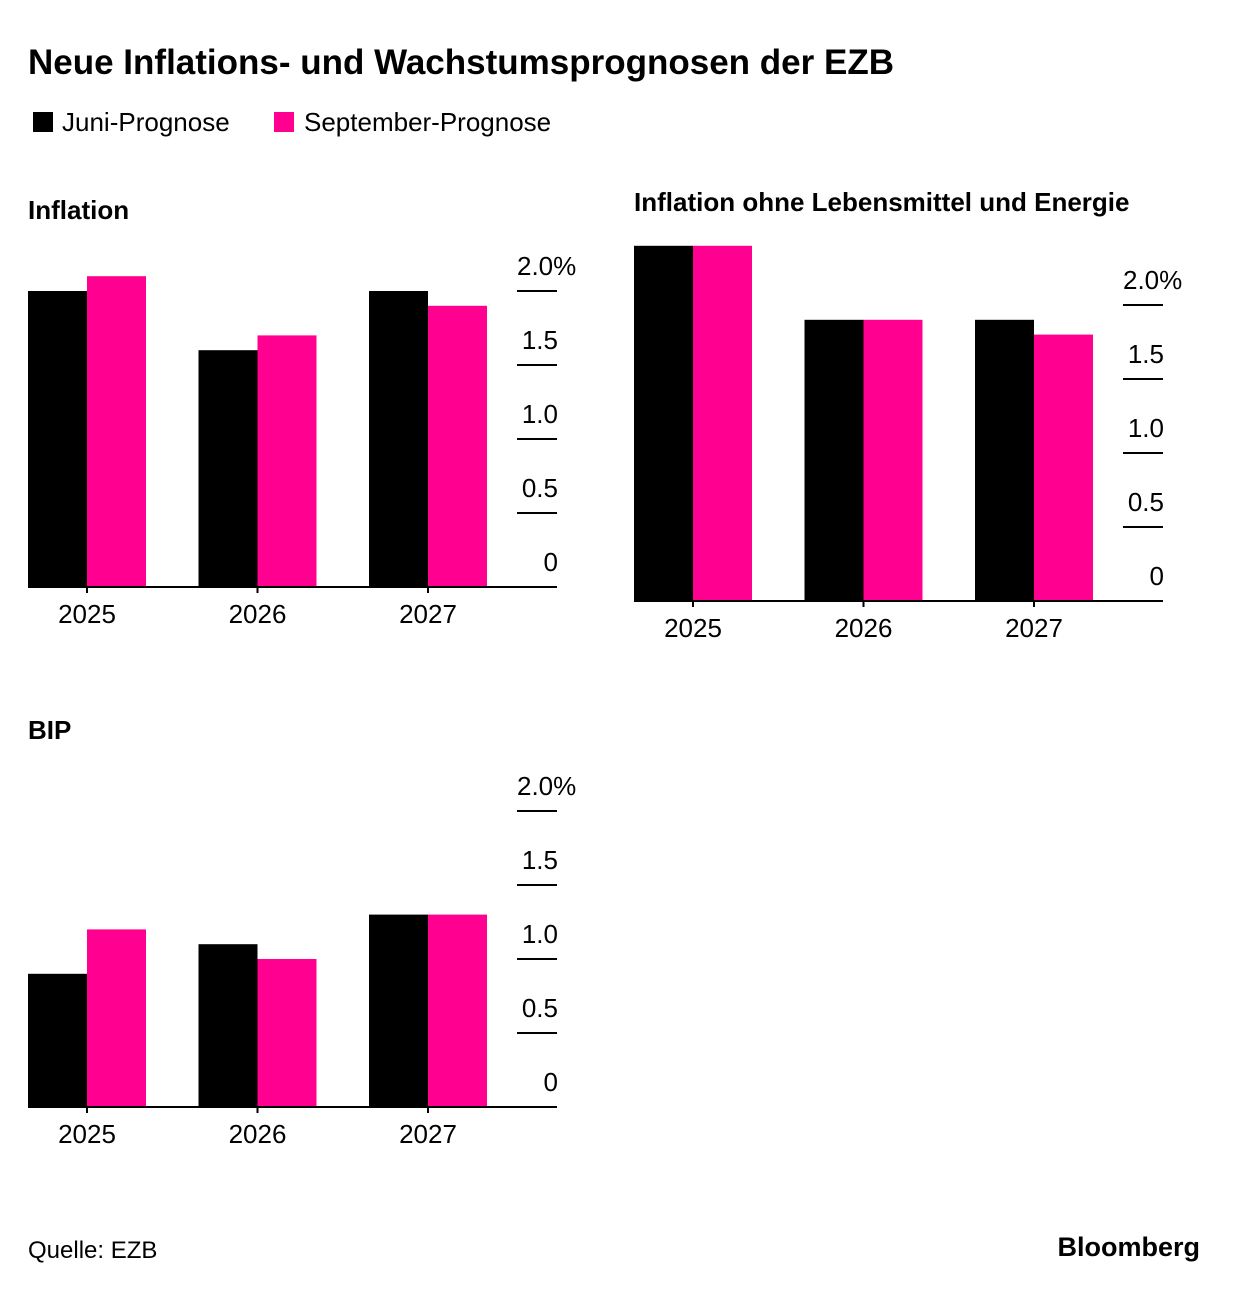  What do you see at coordinates (49, 730) in the screenshot?
I see `panel-title: BIP` at bounding box center [49, 730].